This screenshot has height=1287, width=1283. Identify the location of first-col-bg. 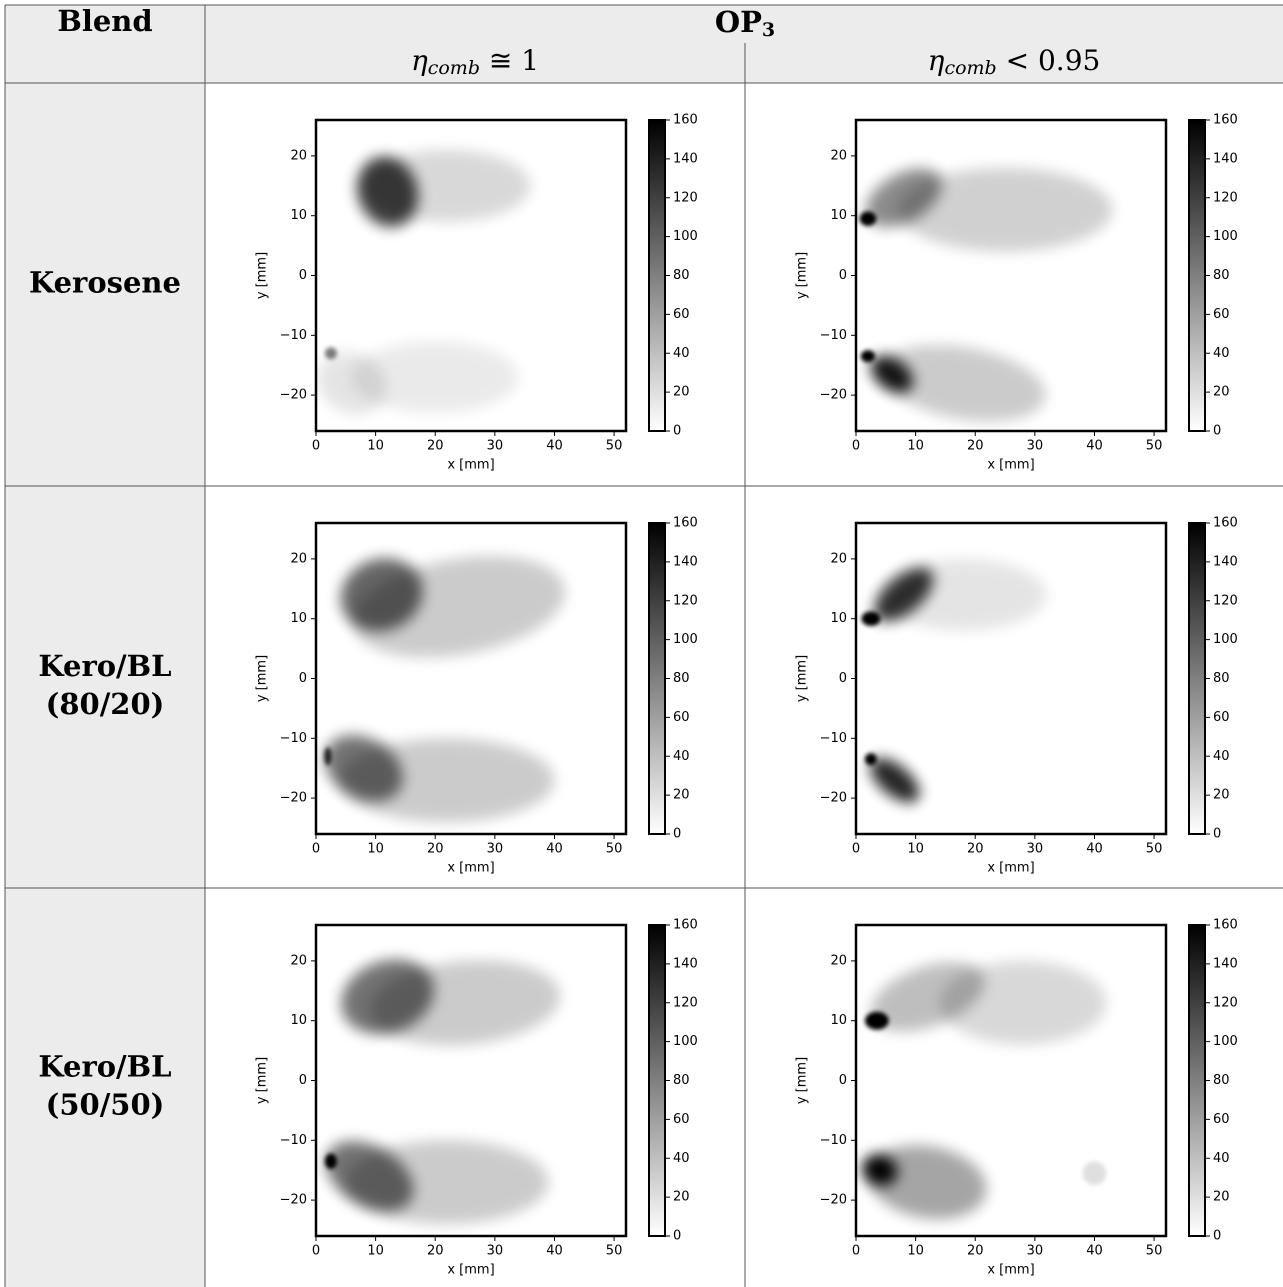
(105, 685).